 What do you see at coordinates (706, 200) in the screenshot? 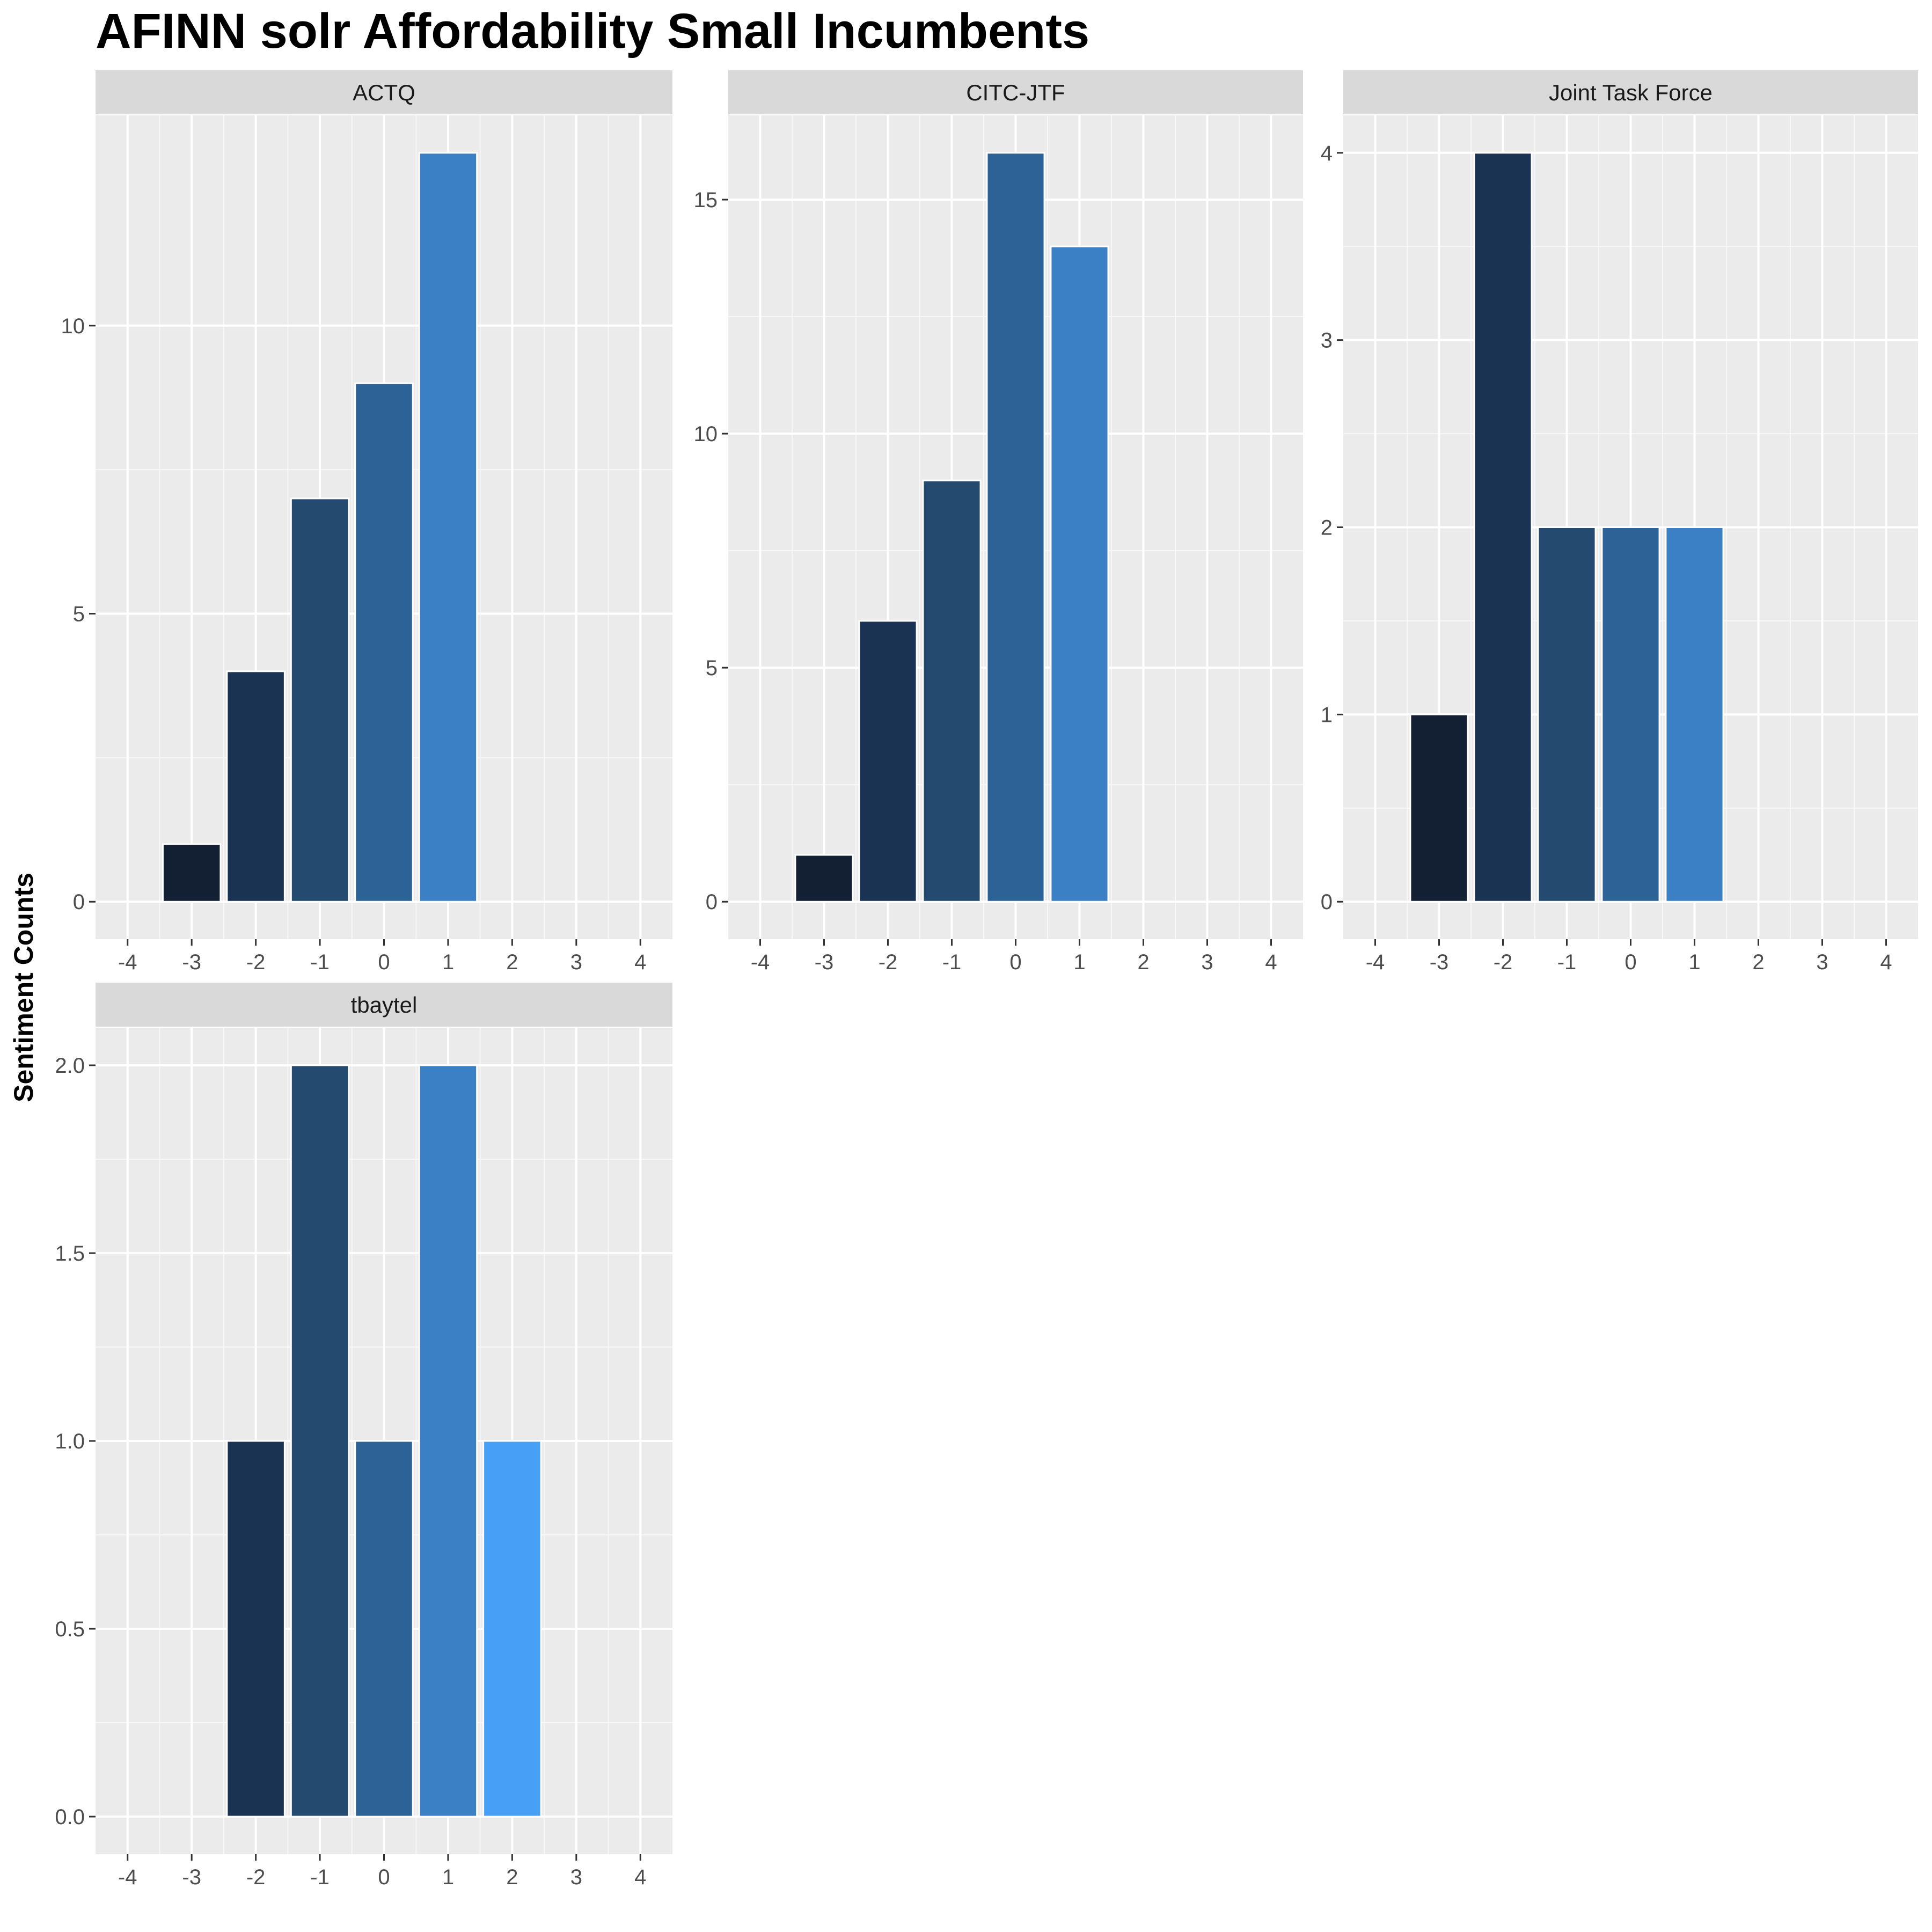
I see `y-tick-label: 15` at bounding box center [706, 200].